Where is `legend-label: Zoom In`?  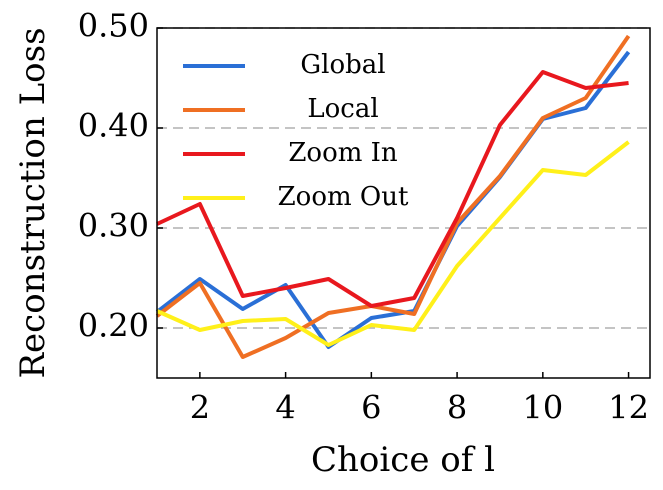 legend-label: Zoom In is located at coordinates (343, 153).